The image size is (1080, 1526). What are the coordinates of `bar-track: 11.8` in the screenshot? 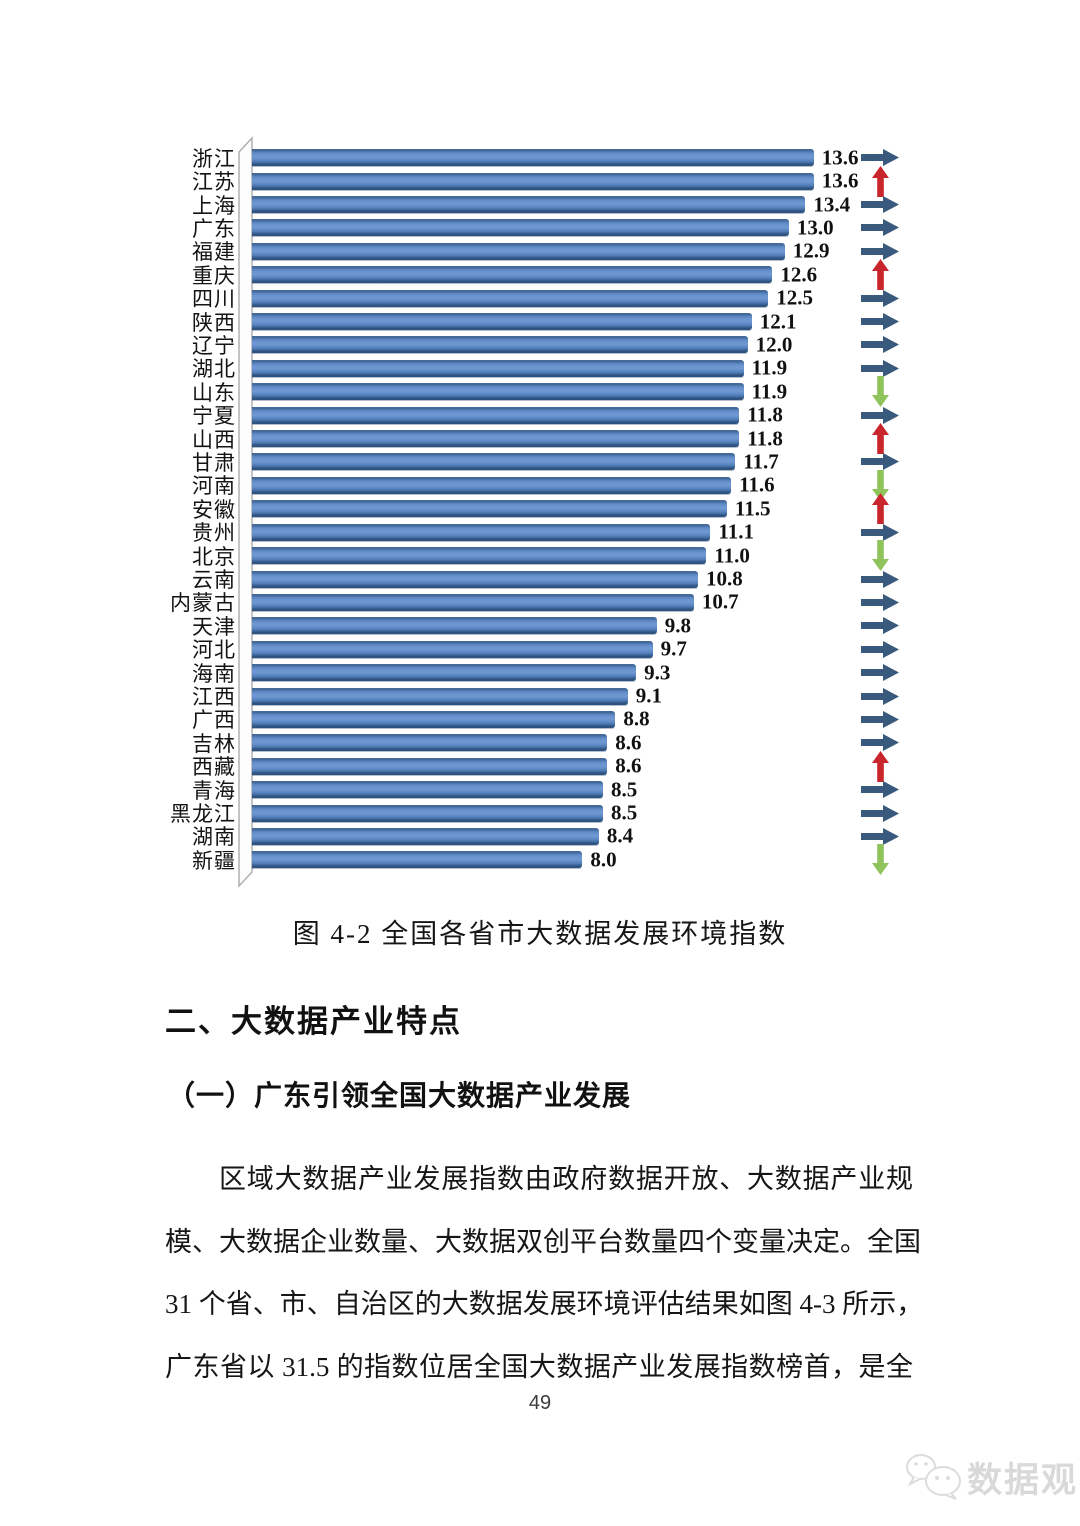 It's located at (552, 415).